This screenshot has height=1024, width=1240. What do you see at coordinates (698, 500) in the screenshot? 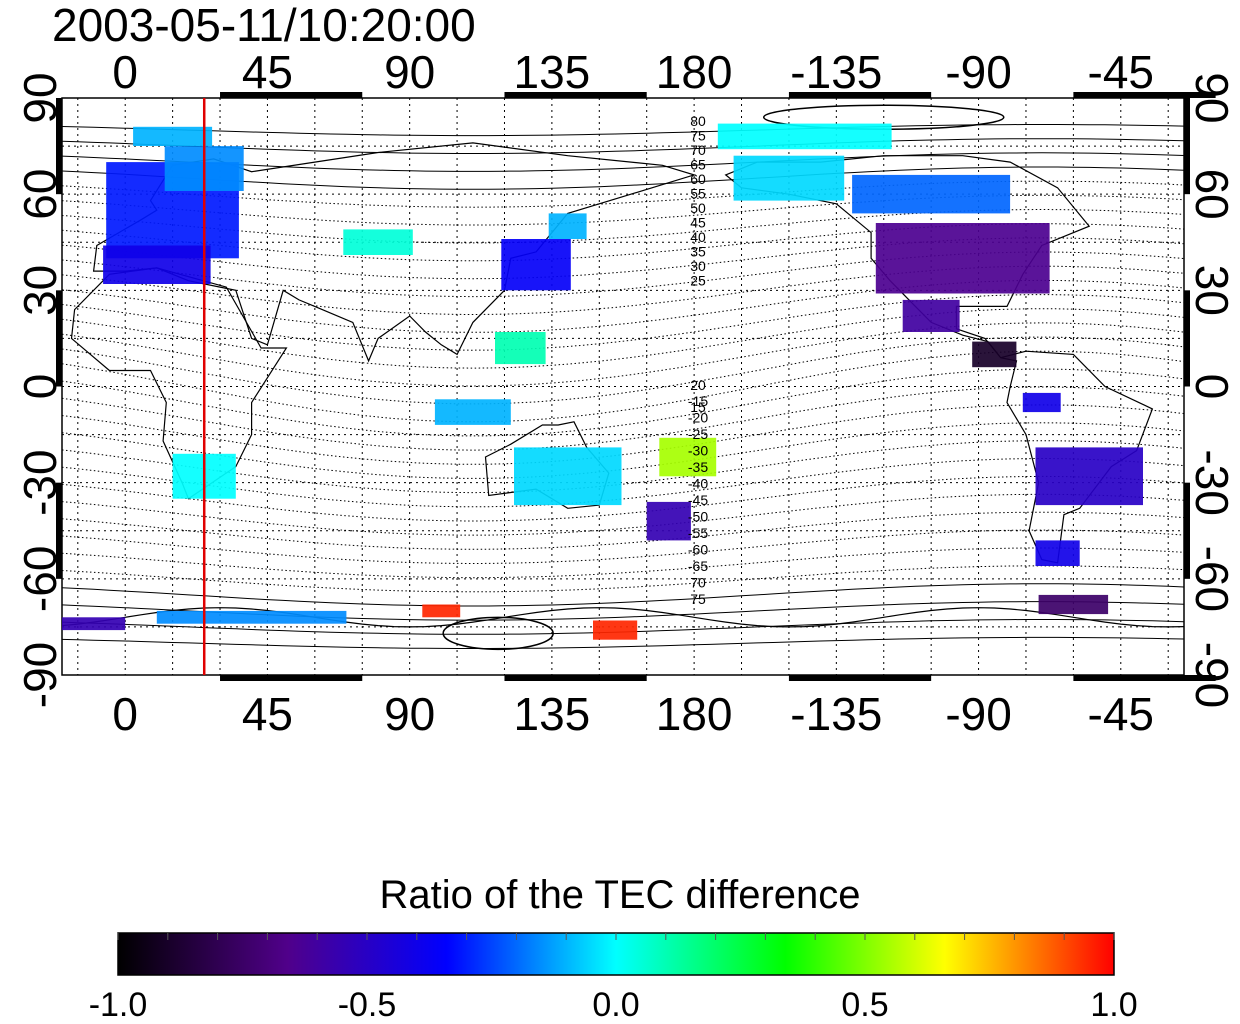
I see `contour-label: -45` at bounding box center [698, 500].